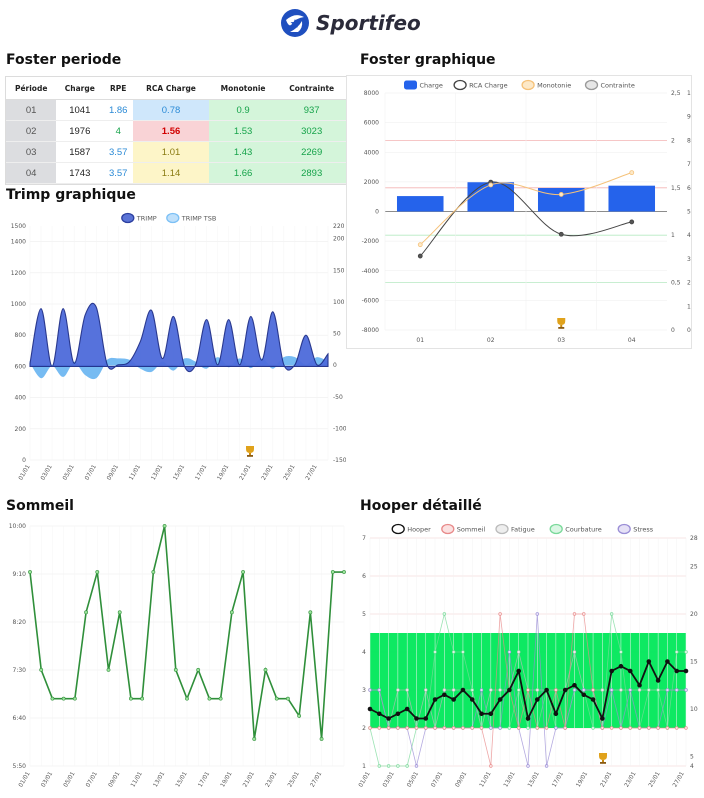 This screenshot has height=798, width=704. I want to click on legend-item: Contrainte, so click(609, 85).